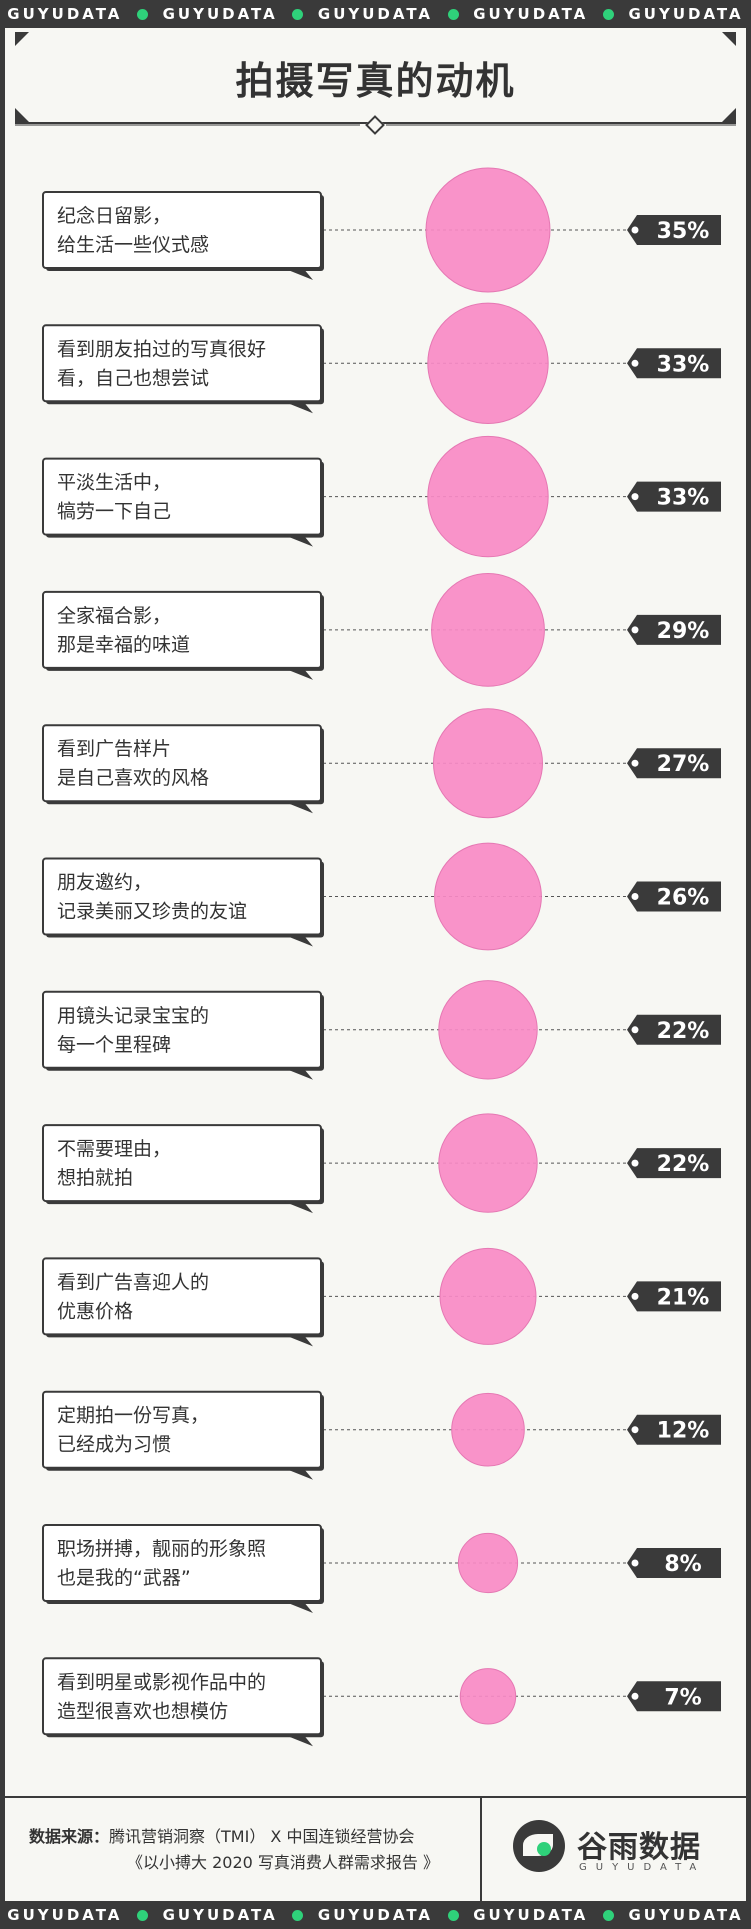 Image resolution: width=751 pixels, height=1929 pixels. Describe the element at coordinates (683, 764) in the screenshot. I see `value-label: 27%` at that location.